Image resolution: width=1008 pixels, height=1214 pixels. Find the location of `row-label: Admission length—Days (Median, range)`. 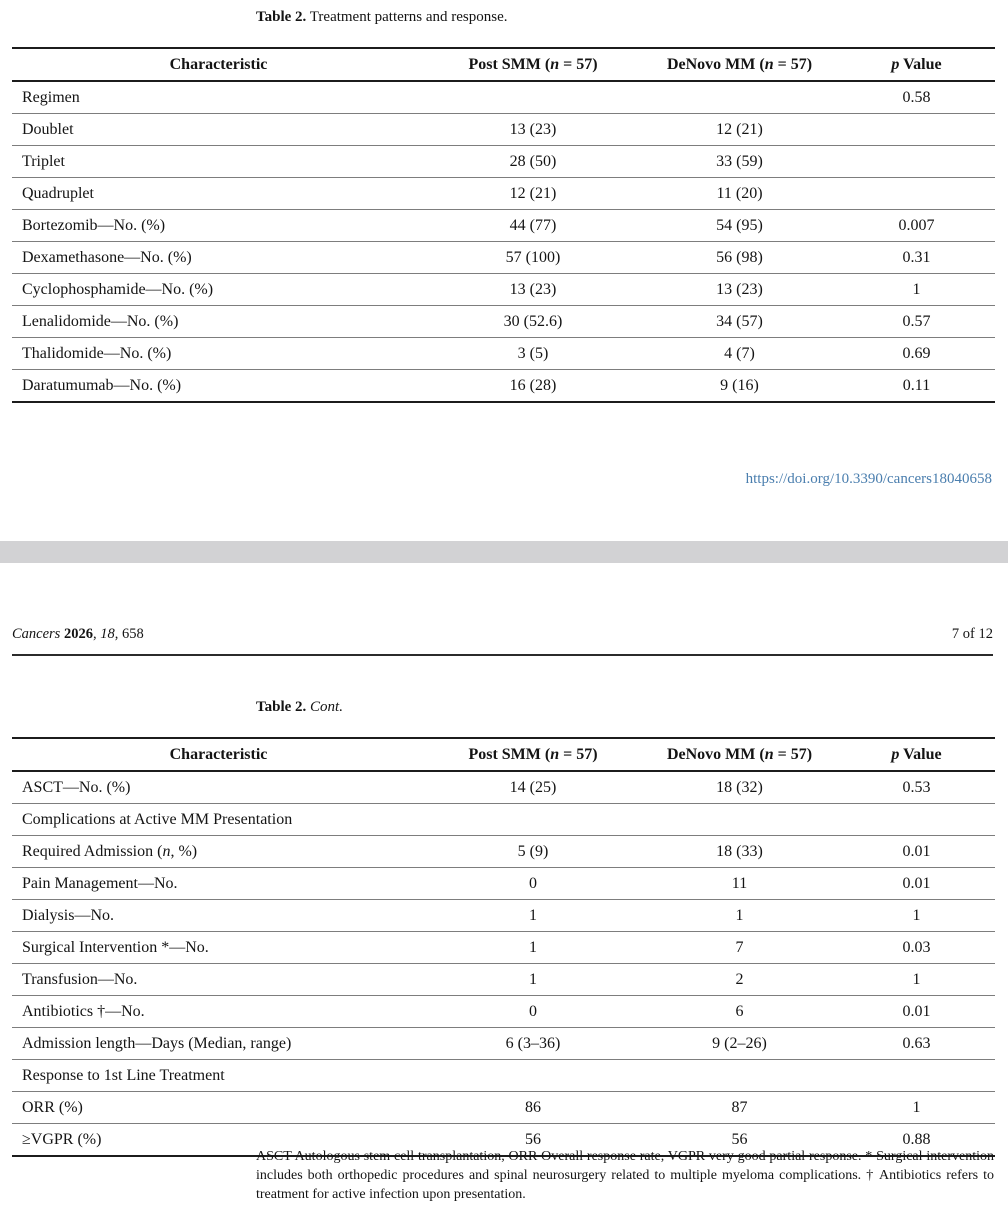

row-label: Admission length—Days (Median, range) is located at coordinates (218, 1043).